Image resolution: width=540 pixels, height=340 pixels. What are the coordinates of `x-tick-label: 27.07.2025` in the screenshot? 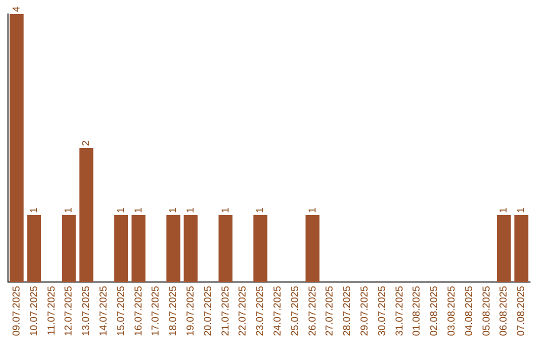 It's located at (330, 311).